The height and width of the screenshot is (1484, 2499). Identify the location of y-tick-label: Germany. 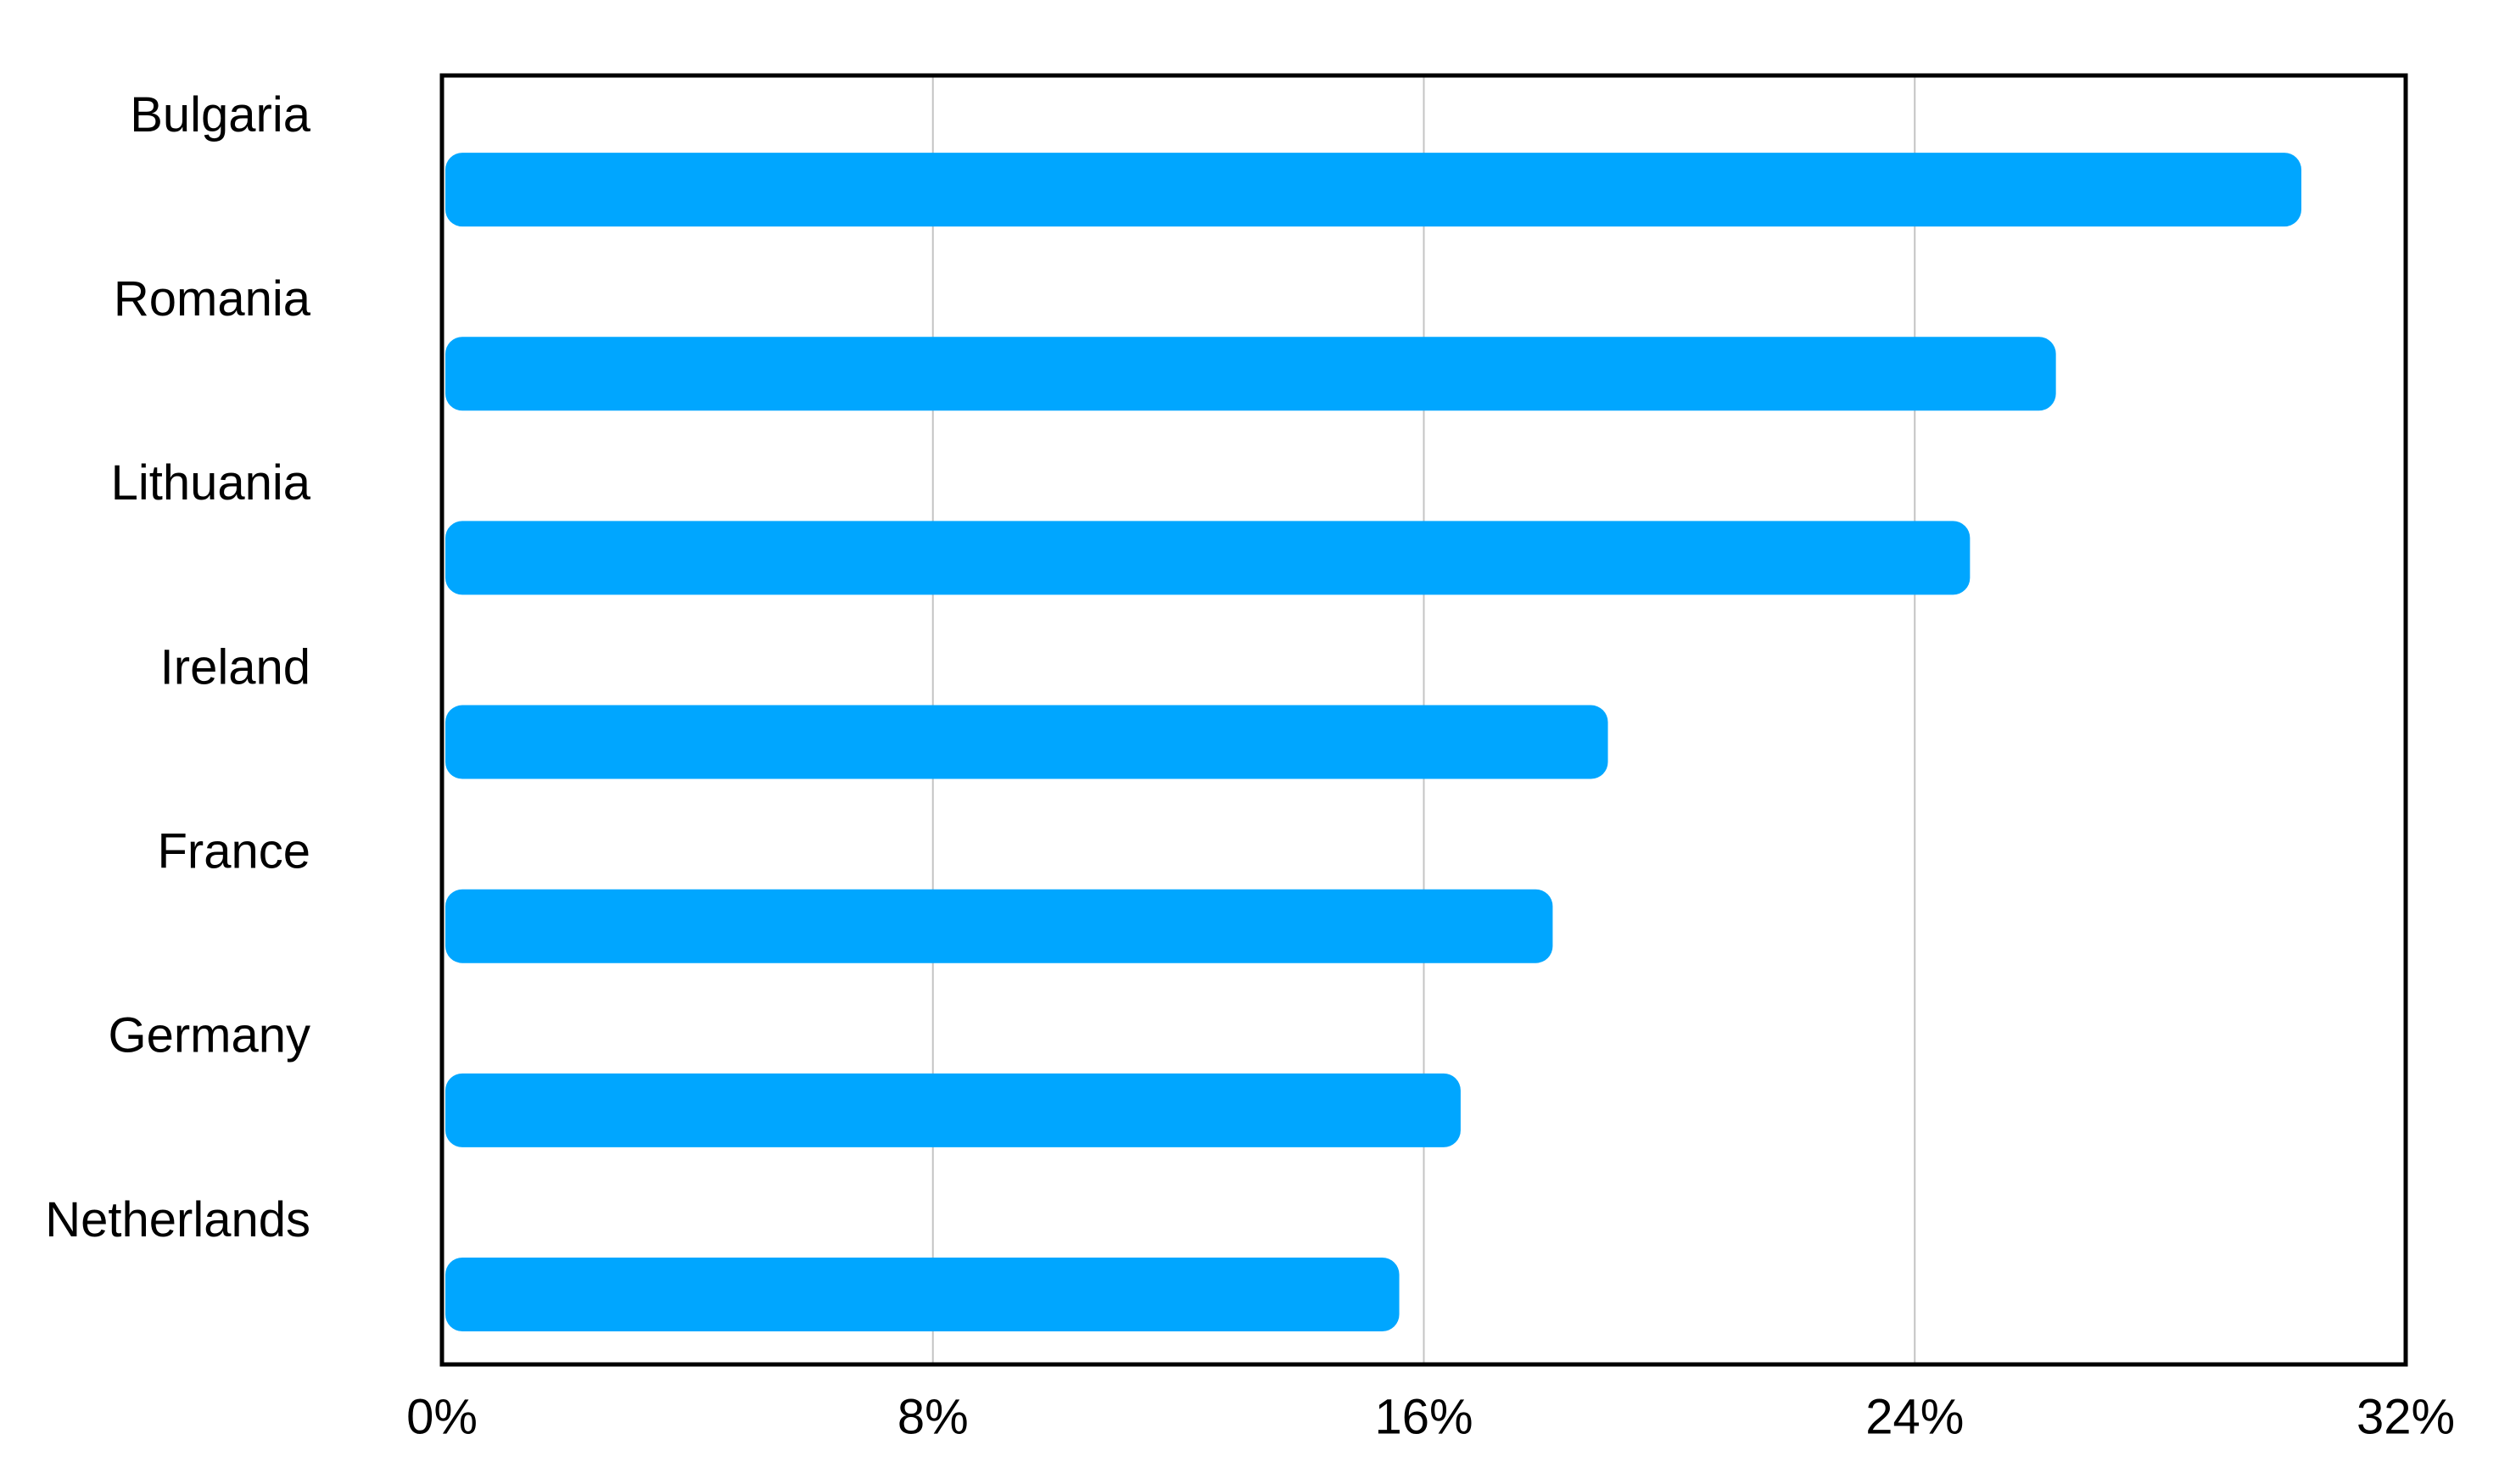
(209, 1035).